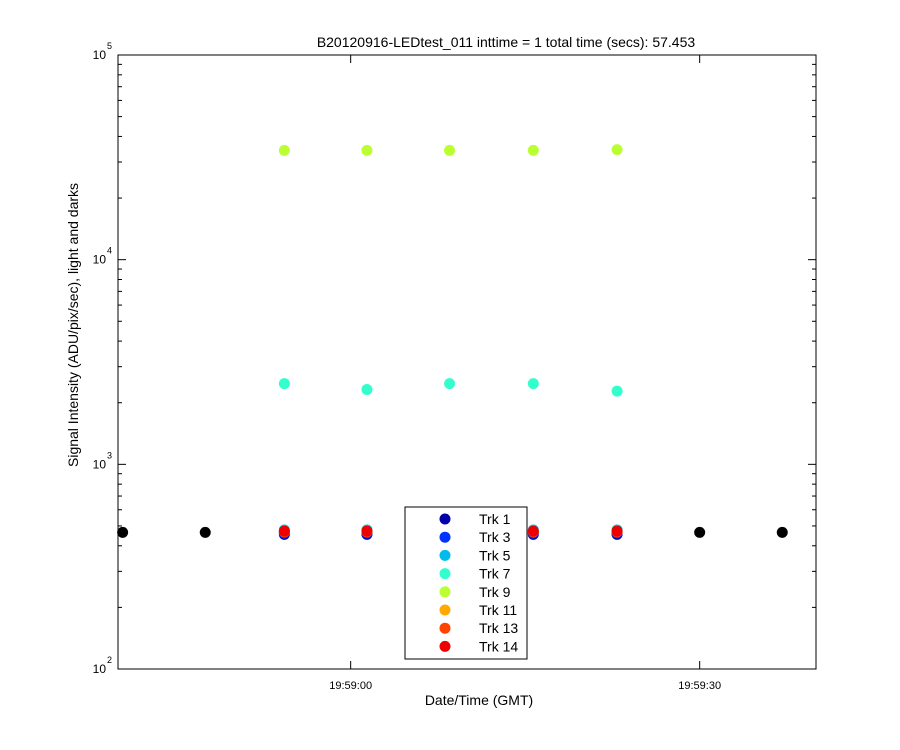 Image resolution: width=900 pixels, height=750 pixels. What do you see at coordinates (495, 592) in the screenshot?
I see `legend-label: Trk 9` at bounding box center [495, 592].